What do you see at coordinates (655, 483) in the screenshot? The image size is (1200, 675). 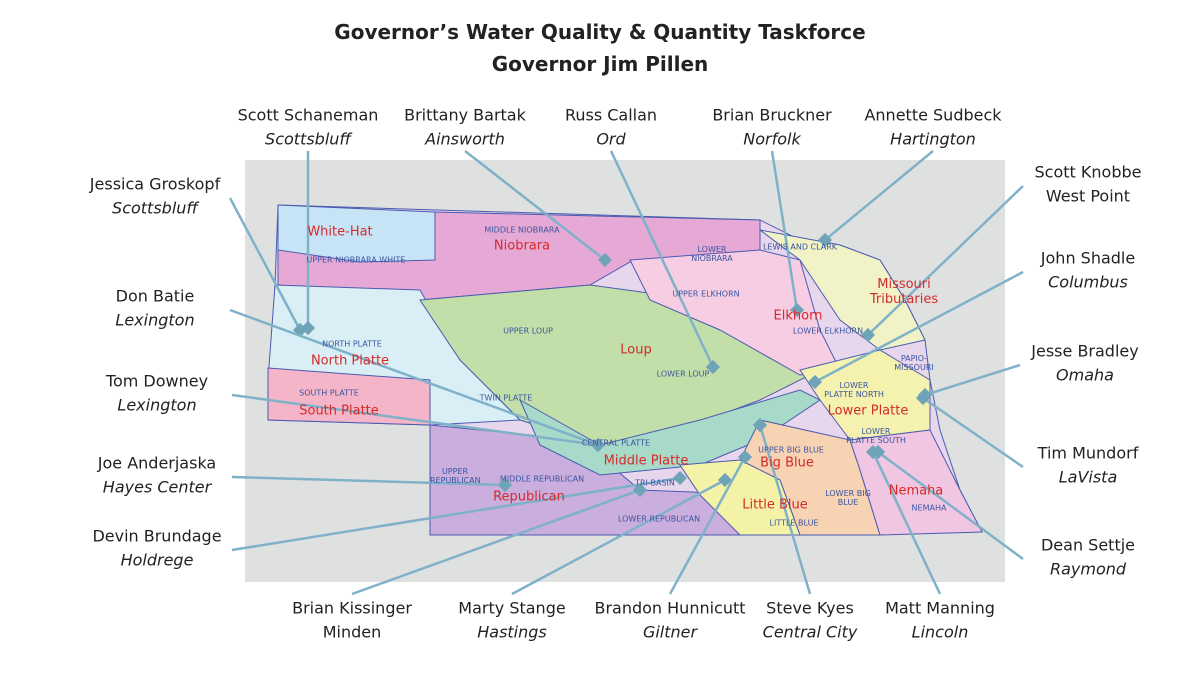 I see `basin-label: TRI-BASIN` at bounding box center [655, 483].